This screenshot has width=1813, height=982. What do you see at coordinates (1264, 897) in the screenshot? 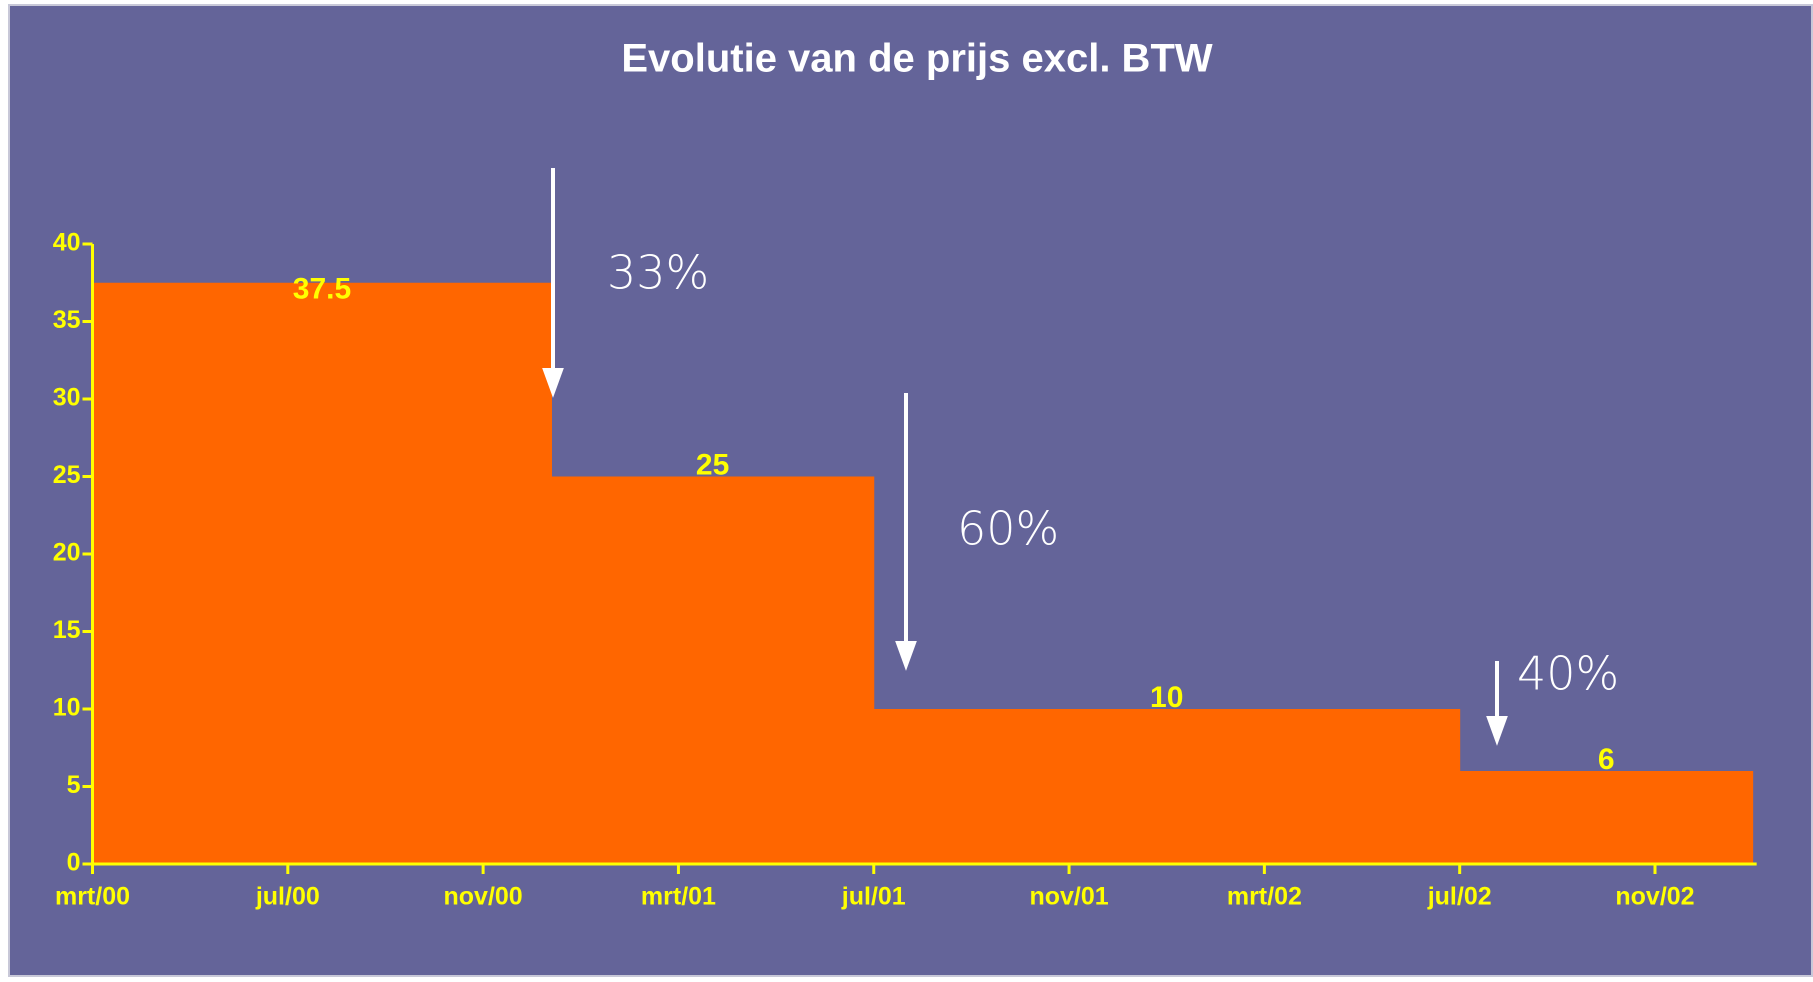
I see `x-tick-label: mrt/02` at bounding box center [1264, 897].